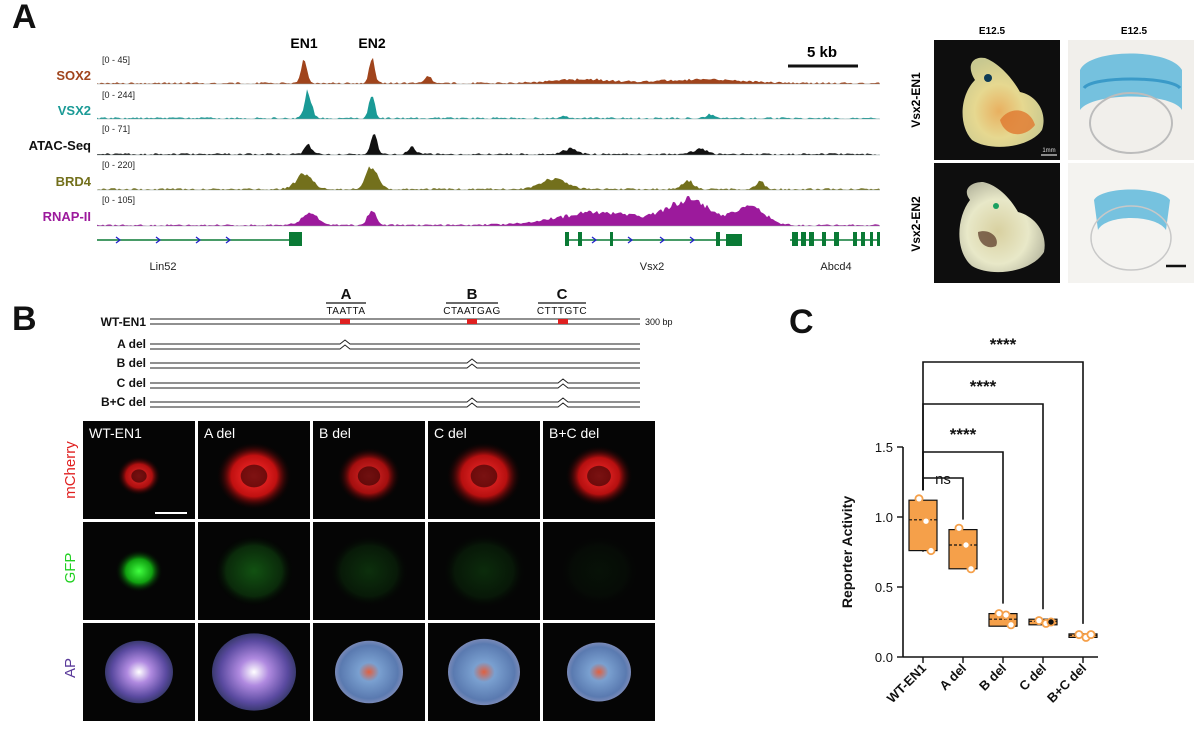 The image size is (1200, 735). Describe the element at coordinates (472, 321) in the screenshot. I see `site-b-mark` at that location.